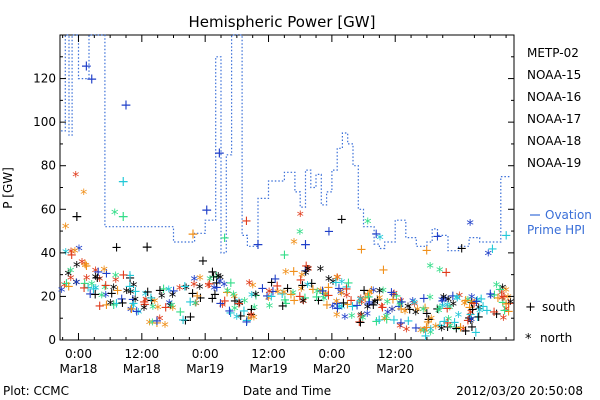  What do you see at coordinates (300, 217) in the screenshot?
I see `data-point-outlier: *` at bounding box center [300, 217].